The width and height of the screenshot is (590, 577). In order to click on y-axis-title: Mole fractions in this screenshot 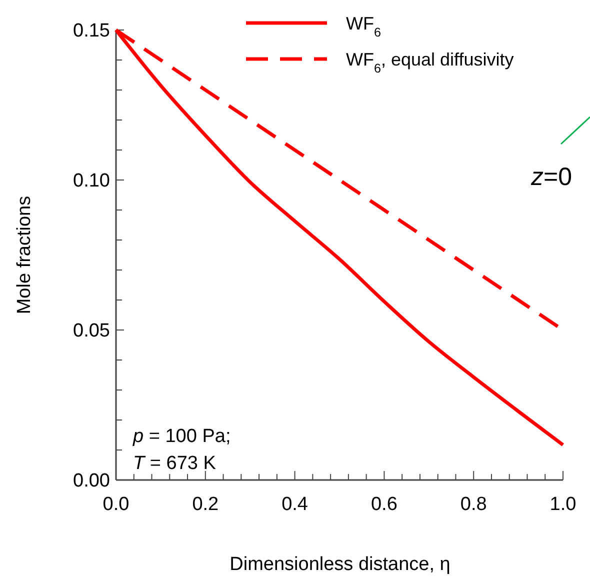, I will do `click(24, 255)`.